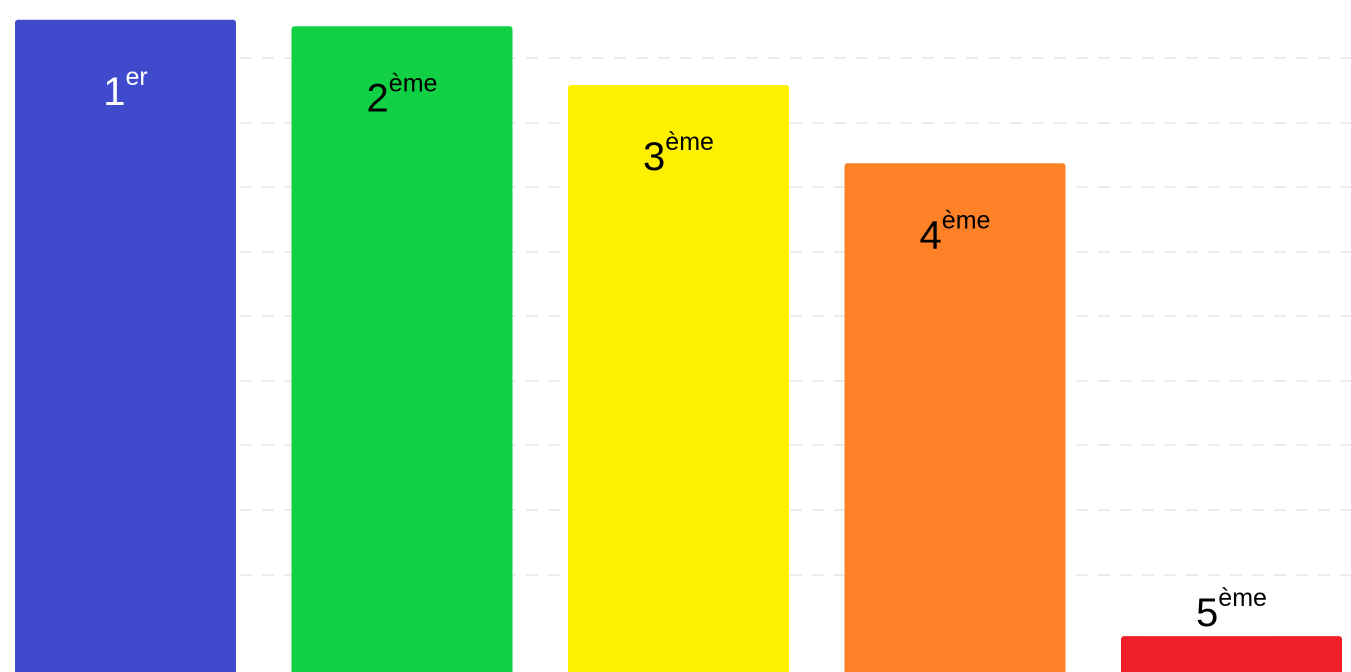 The image size is (1351, 672). I want to click on bar-label-3: 3ème, so click(678, 153).